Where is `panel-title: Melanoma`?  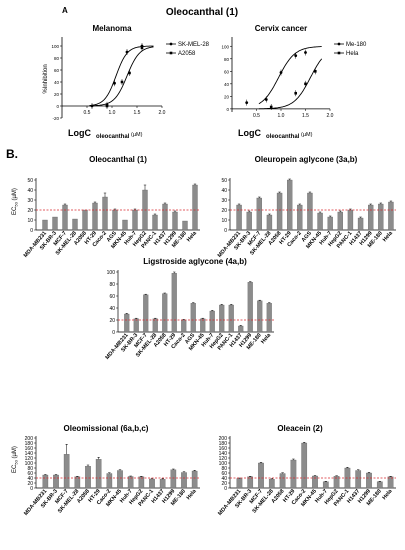
panel-title: Melanoma is located at coordinates (112, 28).